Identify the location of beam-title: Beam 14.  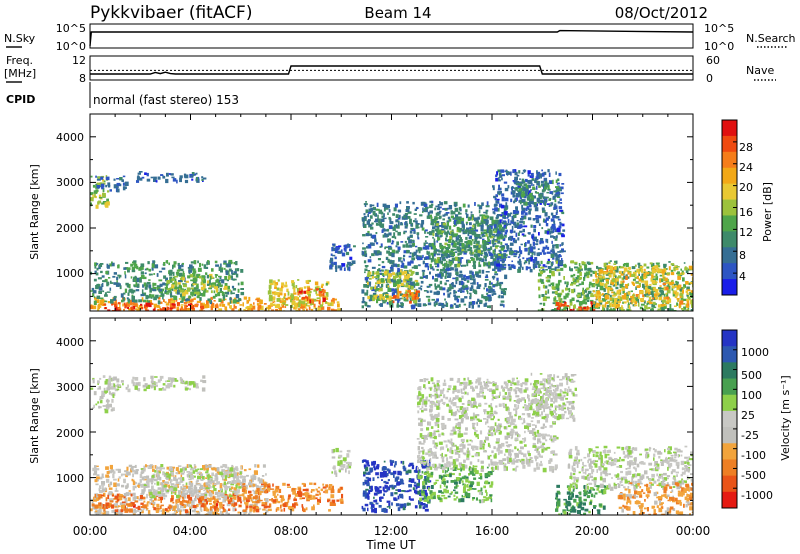
(397, 13).